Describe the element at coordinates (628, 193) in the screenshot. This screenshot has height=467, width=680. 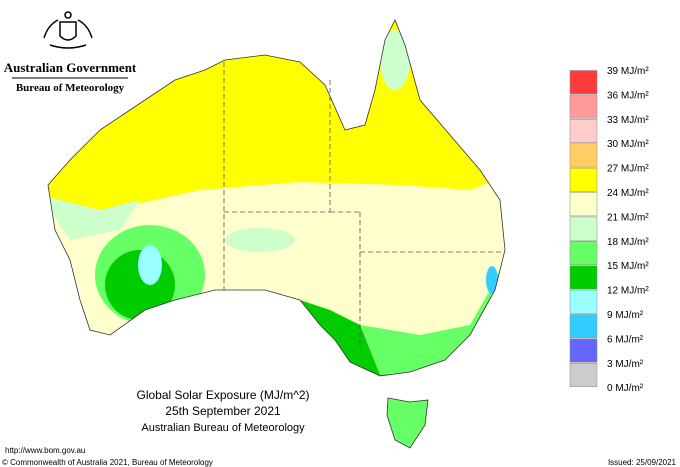
I see `legend-label: 24 MJ/m²` at that location.